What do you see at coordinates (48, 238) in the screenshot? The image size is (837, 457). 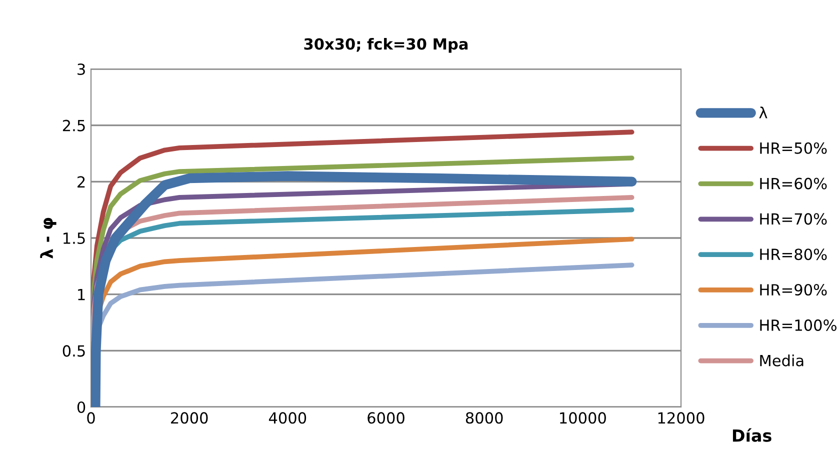 I see `y-axis-title: λ - φ` at bounding box center [48, 238].